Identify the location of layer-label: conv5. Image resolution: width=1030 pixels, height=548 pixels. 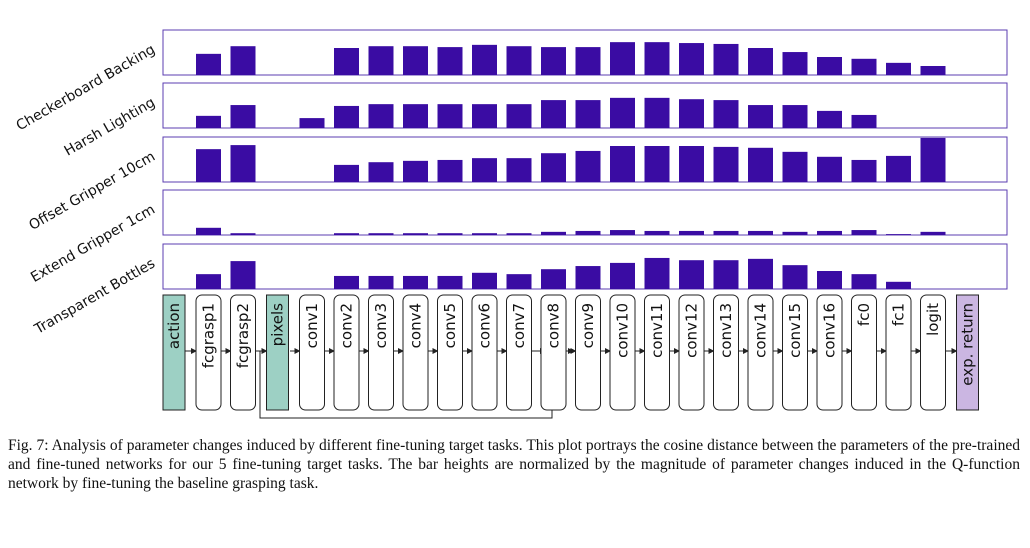
(450, 325).